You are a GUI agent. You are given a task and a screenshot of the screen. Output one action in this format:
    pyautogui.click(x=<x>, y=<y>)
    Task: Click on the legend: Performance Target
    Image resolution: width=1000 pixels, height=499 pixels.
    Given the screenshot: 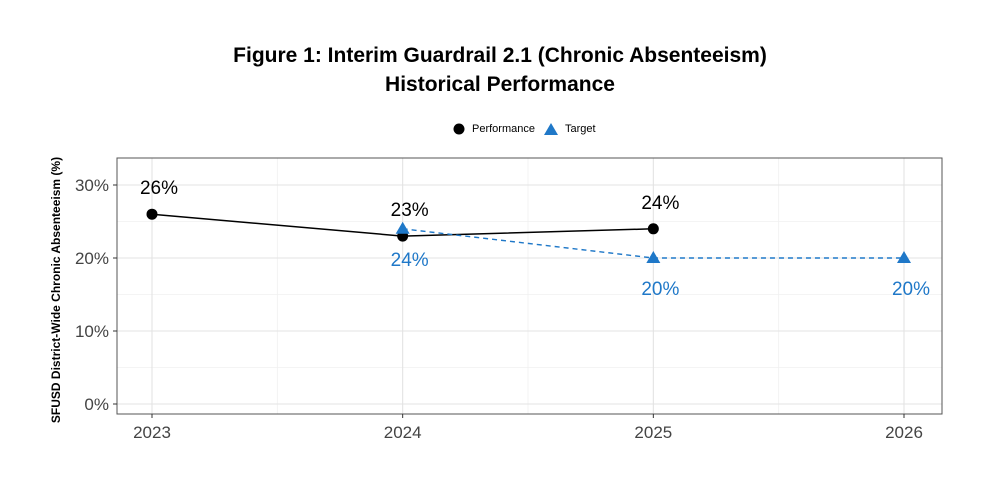 What is the action you would take?
    pyautogui.click(x=528, y=129)
    